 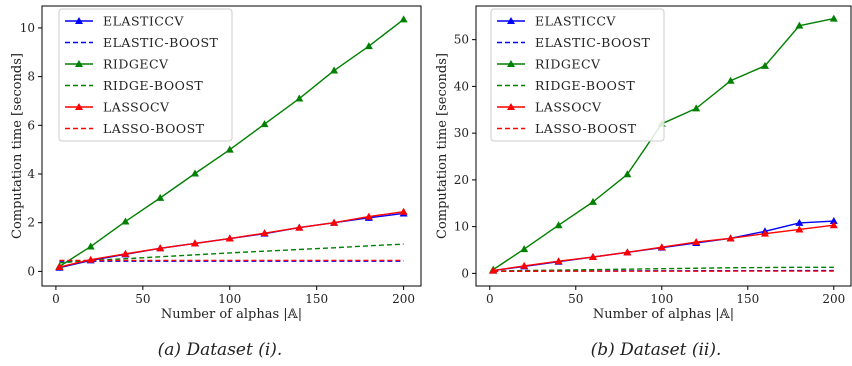 What do you see at coordinates (31, 223) in the screenshot?
I see `y-tick-label: 2` at bounding box center [31, 223].